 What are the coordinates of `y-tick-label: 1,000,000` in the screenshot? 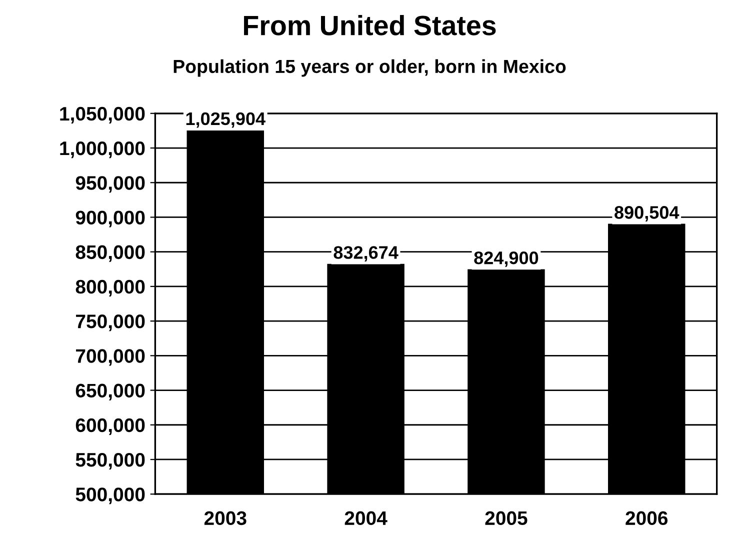 It's located at (102, 149).